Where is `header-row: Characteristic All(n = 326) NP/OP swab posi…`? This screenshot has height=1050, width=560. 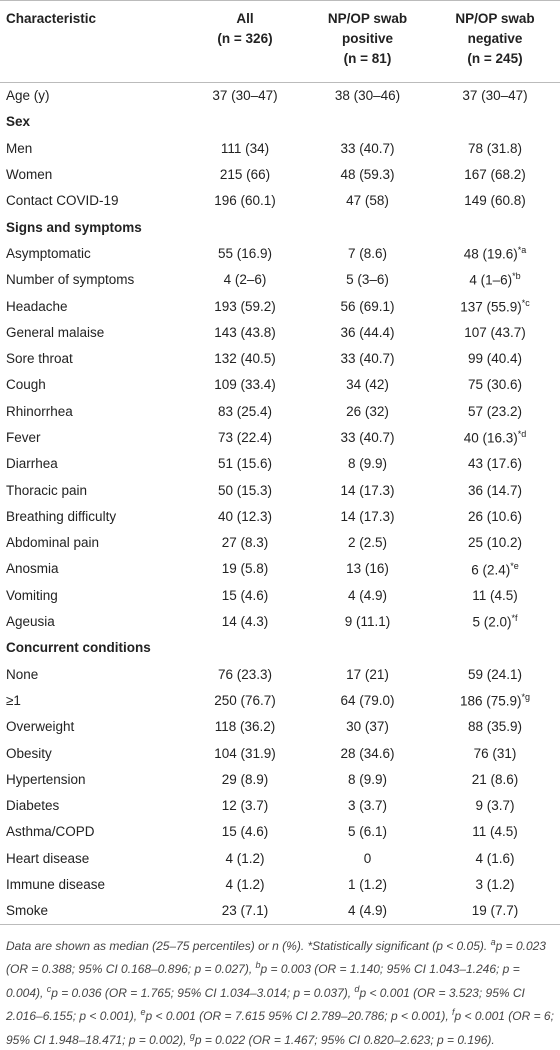 header-row: Characteristic All(n = 326) NP/OP swab posi… is located at coordinates (280, 42).